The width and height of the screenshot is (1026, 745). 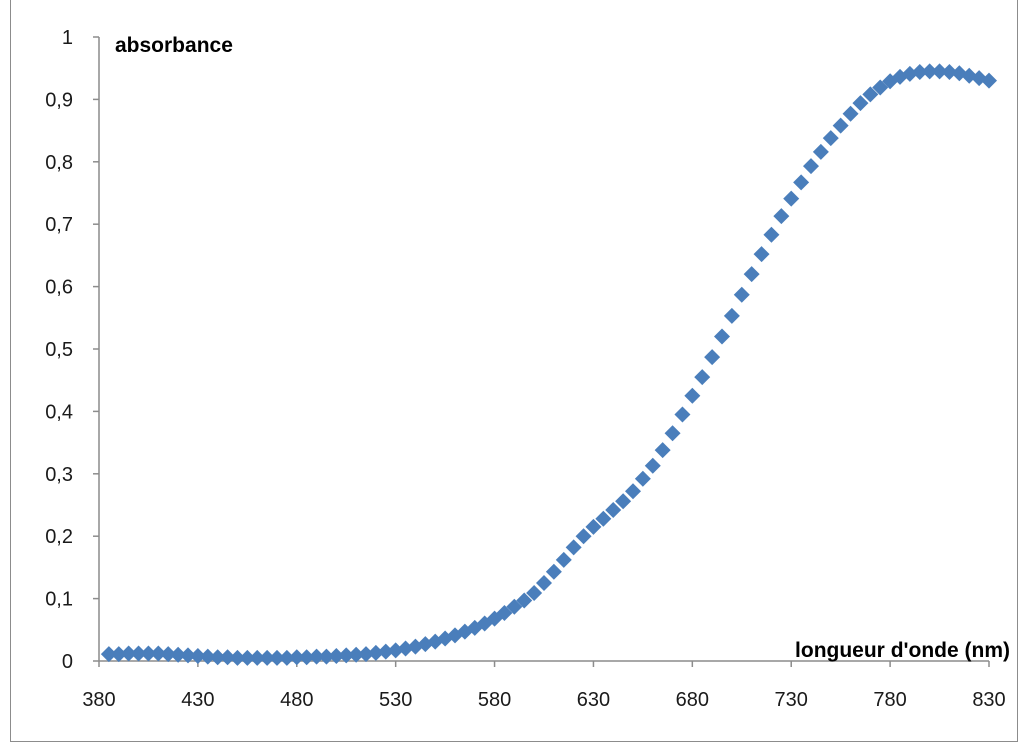 What do you see at coordinates (67, 662) in the screenshot?
I see `y-tick-label: 0` at bounding box center [67, 662].